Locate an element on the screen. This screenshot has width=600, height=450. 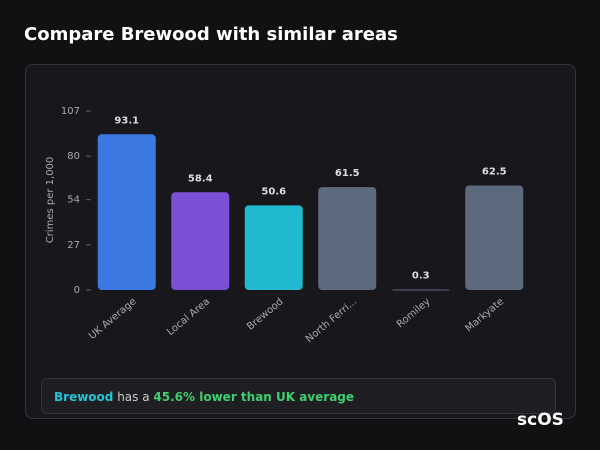
value-label: 62.5 is located at coordinates (494, 171).